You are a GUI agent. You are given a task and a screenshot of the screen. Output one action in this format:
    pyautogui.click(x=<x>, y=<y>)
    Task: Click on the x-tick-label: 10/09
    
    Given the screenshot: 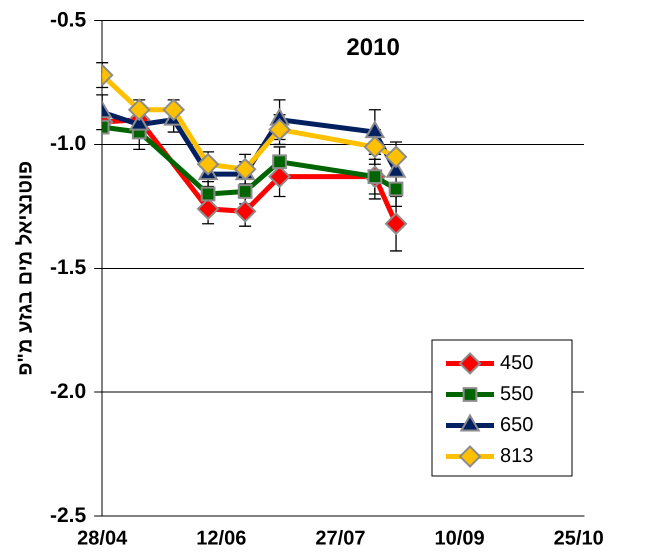 What is the action you would take?
    pyautogui.click(x=459, y=539)
    